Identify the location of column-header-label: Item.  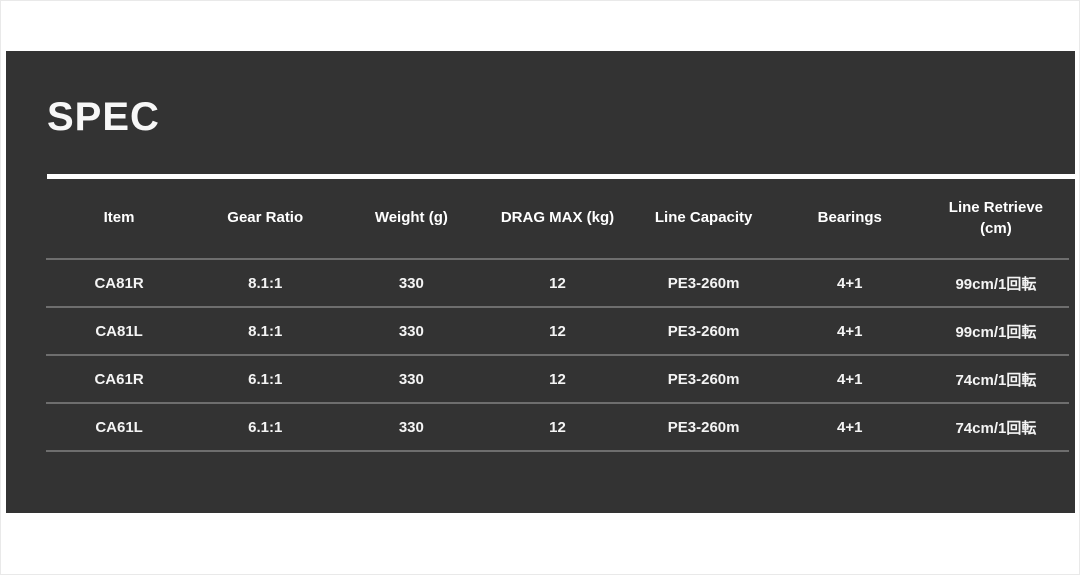
(119, 218).